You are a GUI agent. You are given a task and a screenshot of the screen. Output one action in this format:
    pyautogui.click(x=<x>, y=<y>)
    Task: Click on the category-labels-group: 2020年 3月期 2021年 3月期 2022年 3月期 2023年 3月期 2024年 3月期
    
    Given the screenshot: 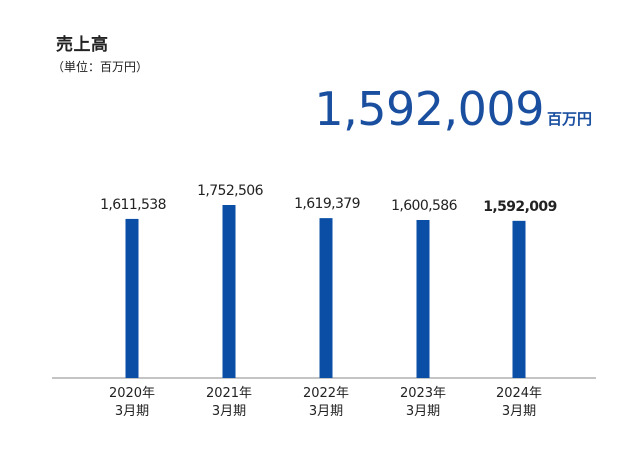 What is the action you would take?
    pyautogui.click(x=325, y=402)
    